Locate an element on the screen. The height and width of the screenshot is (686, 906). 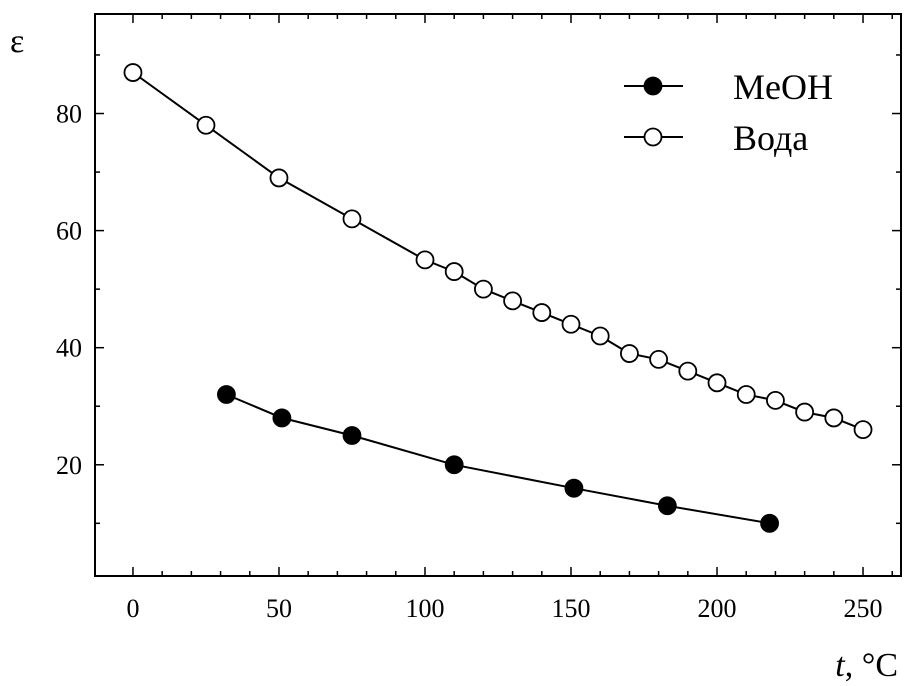
y-tick-label: 80 is located at coordinates (69, 114).